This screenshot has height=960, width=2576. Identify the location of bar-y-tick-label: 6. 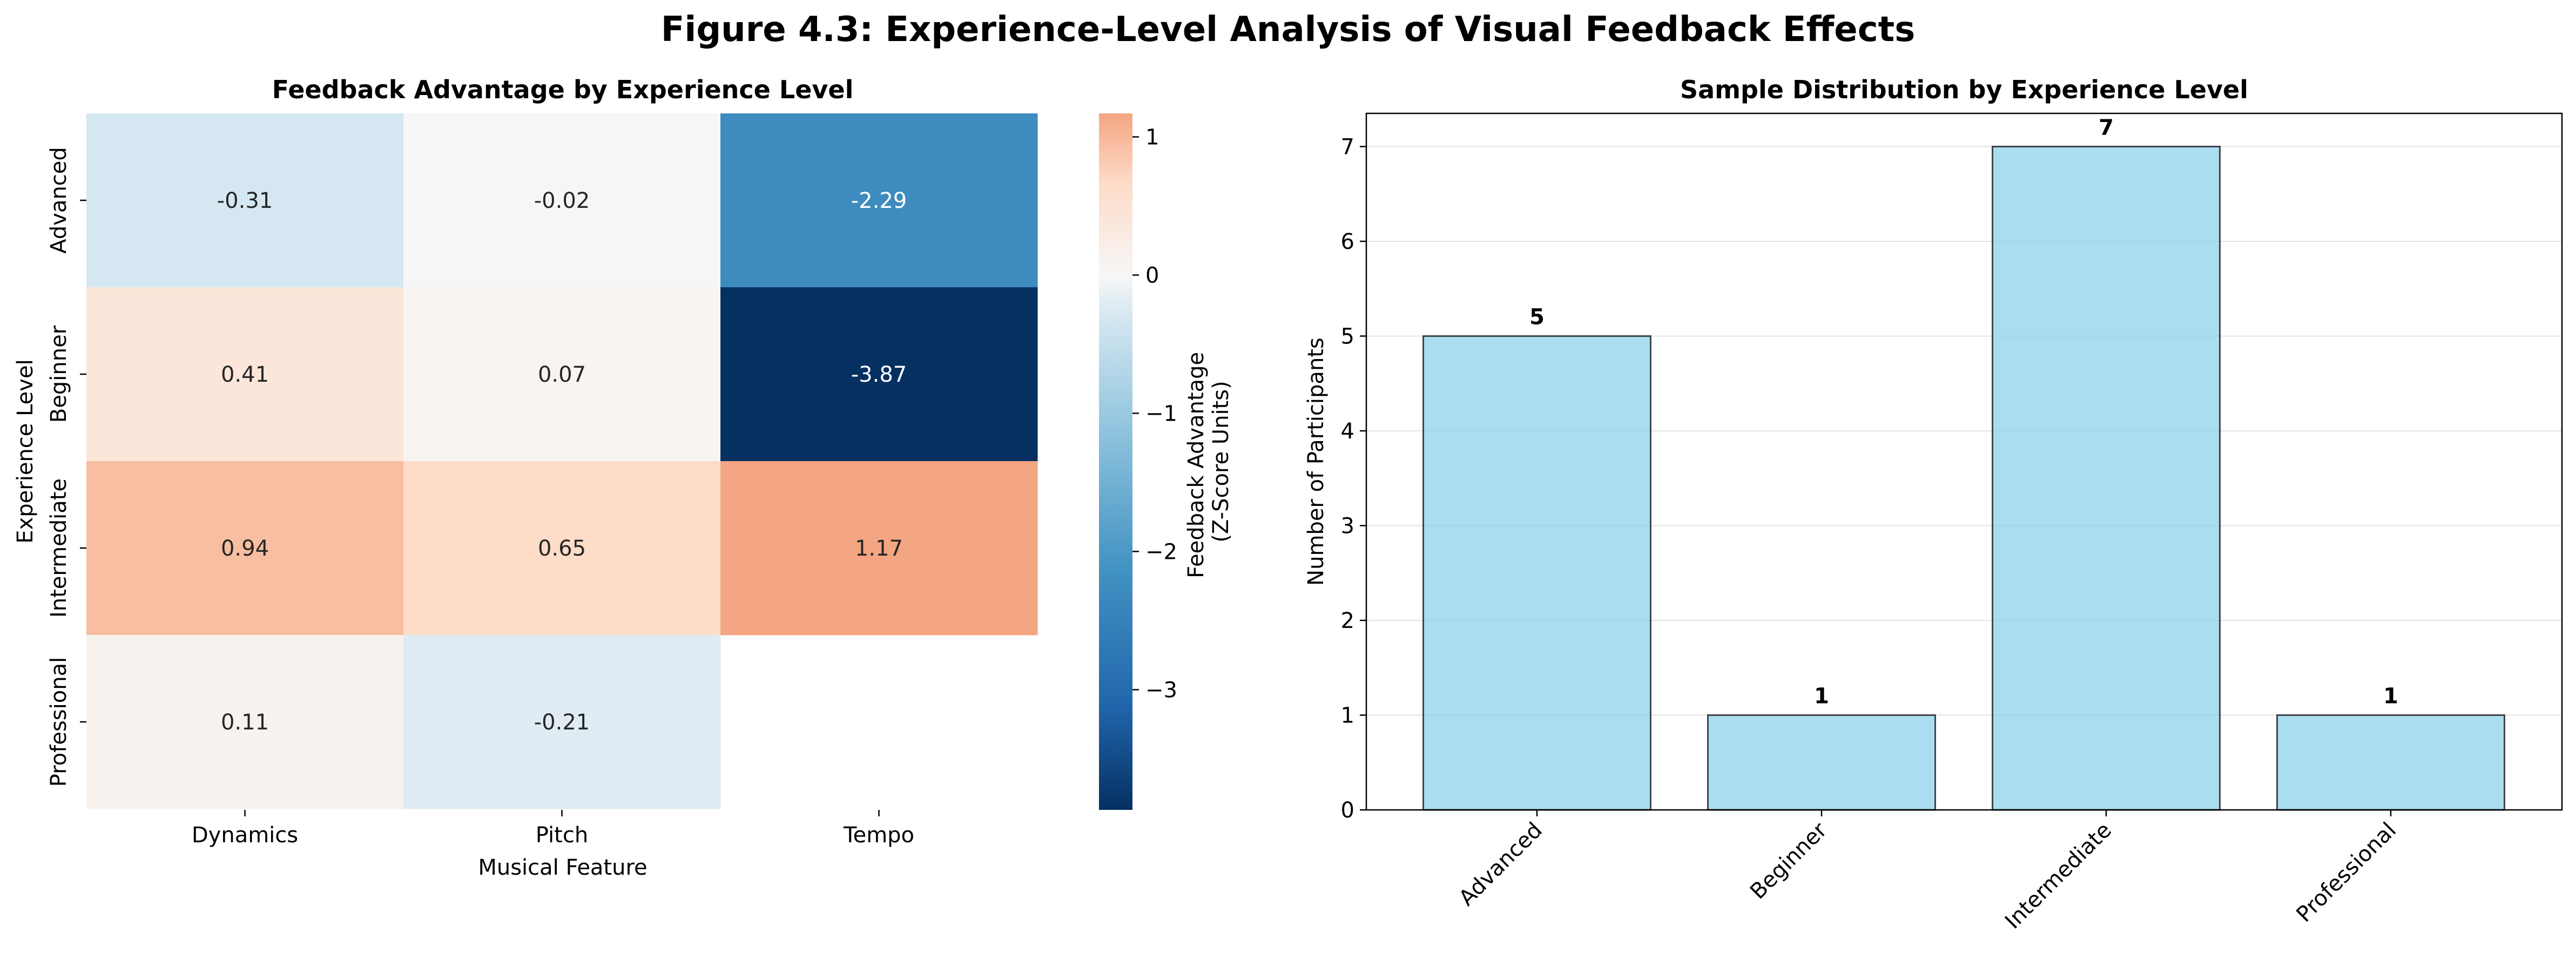
(1347, 241).